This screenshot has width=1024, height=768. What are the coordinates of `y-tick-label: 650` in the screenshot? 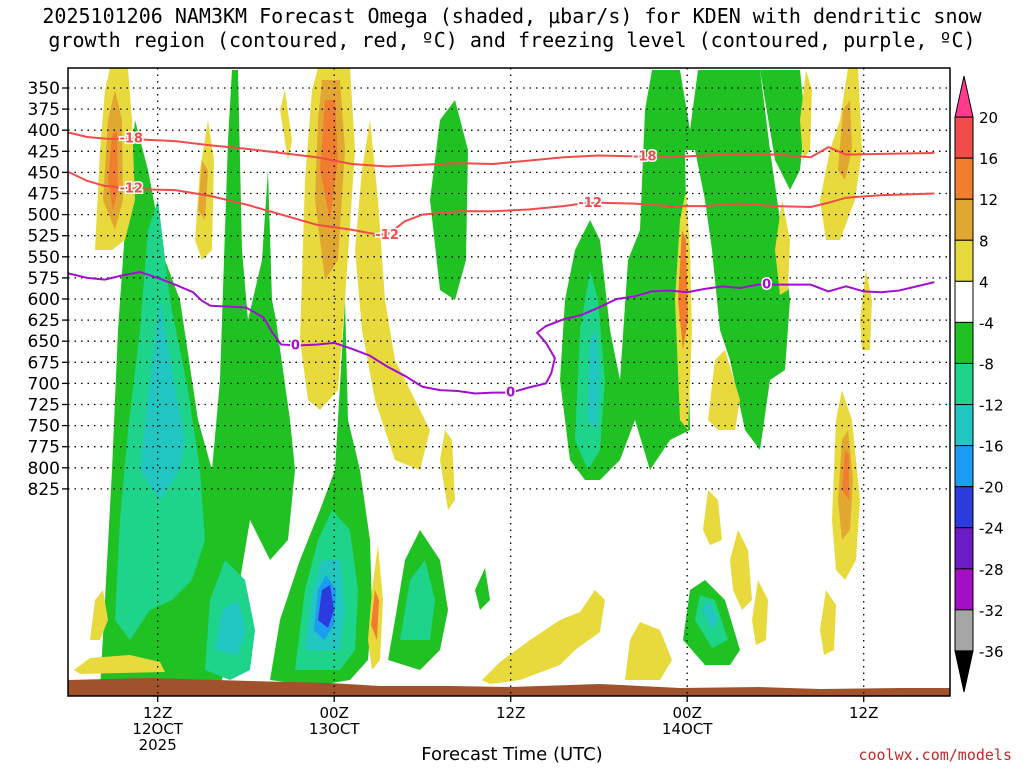 It's located at (44, 342).